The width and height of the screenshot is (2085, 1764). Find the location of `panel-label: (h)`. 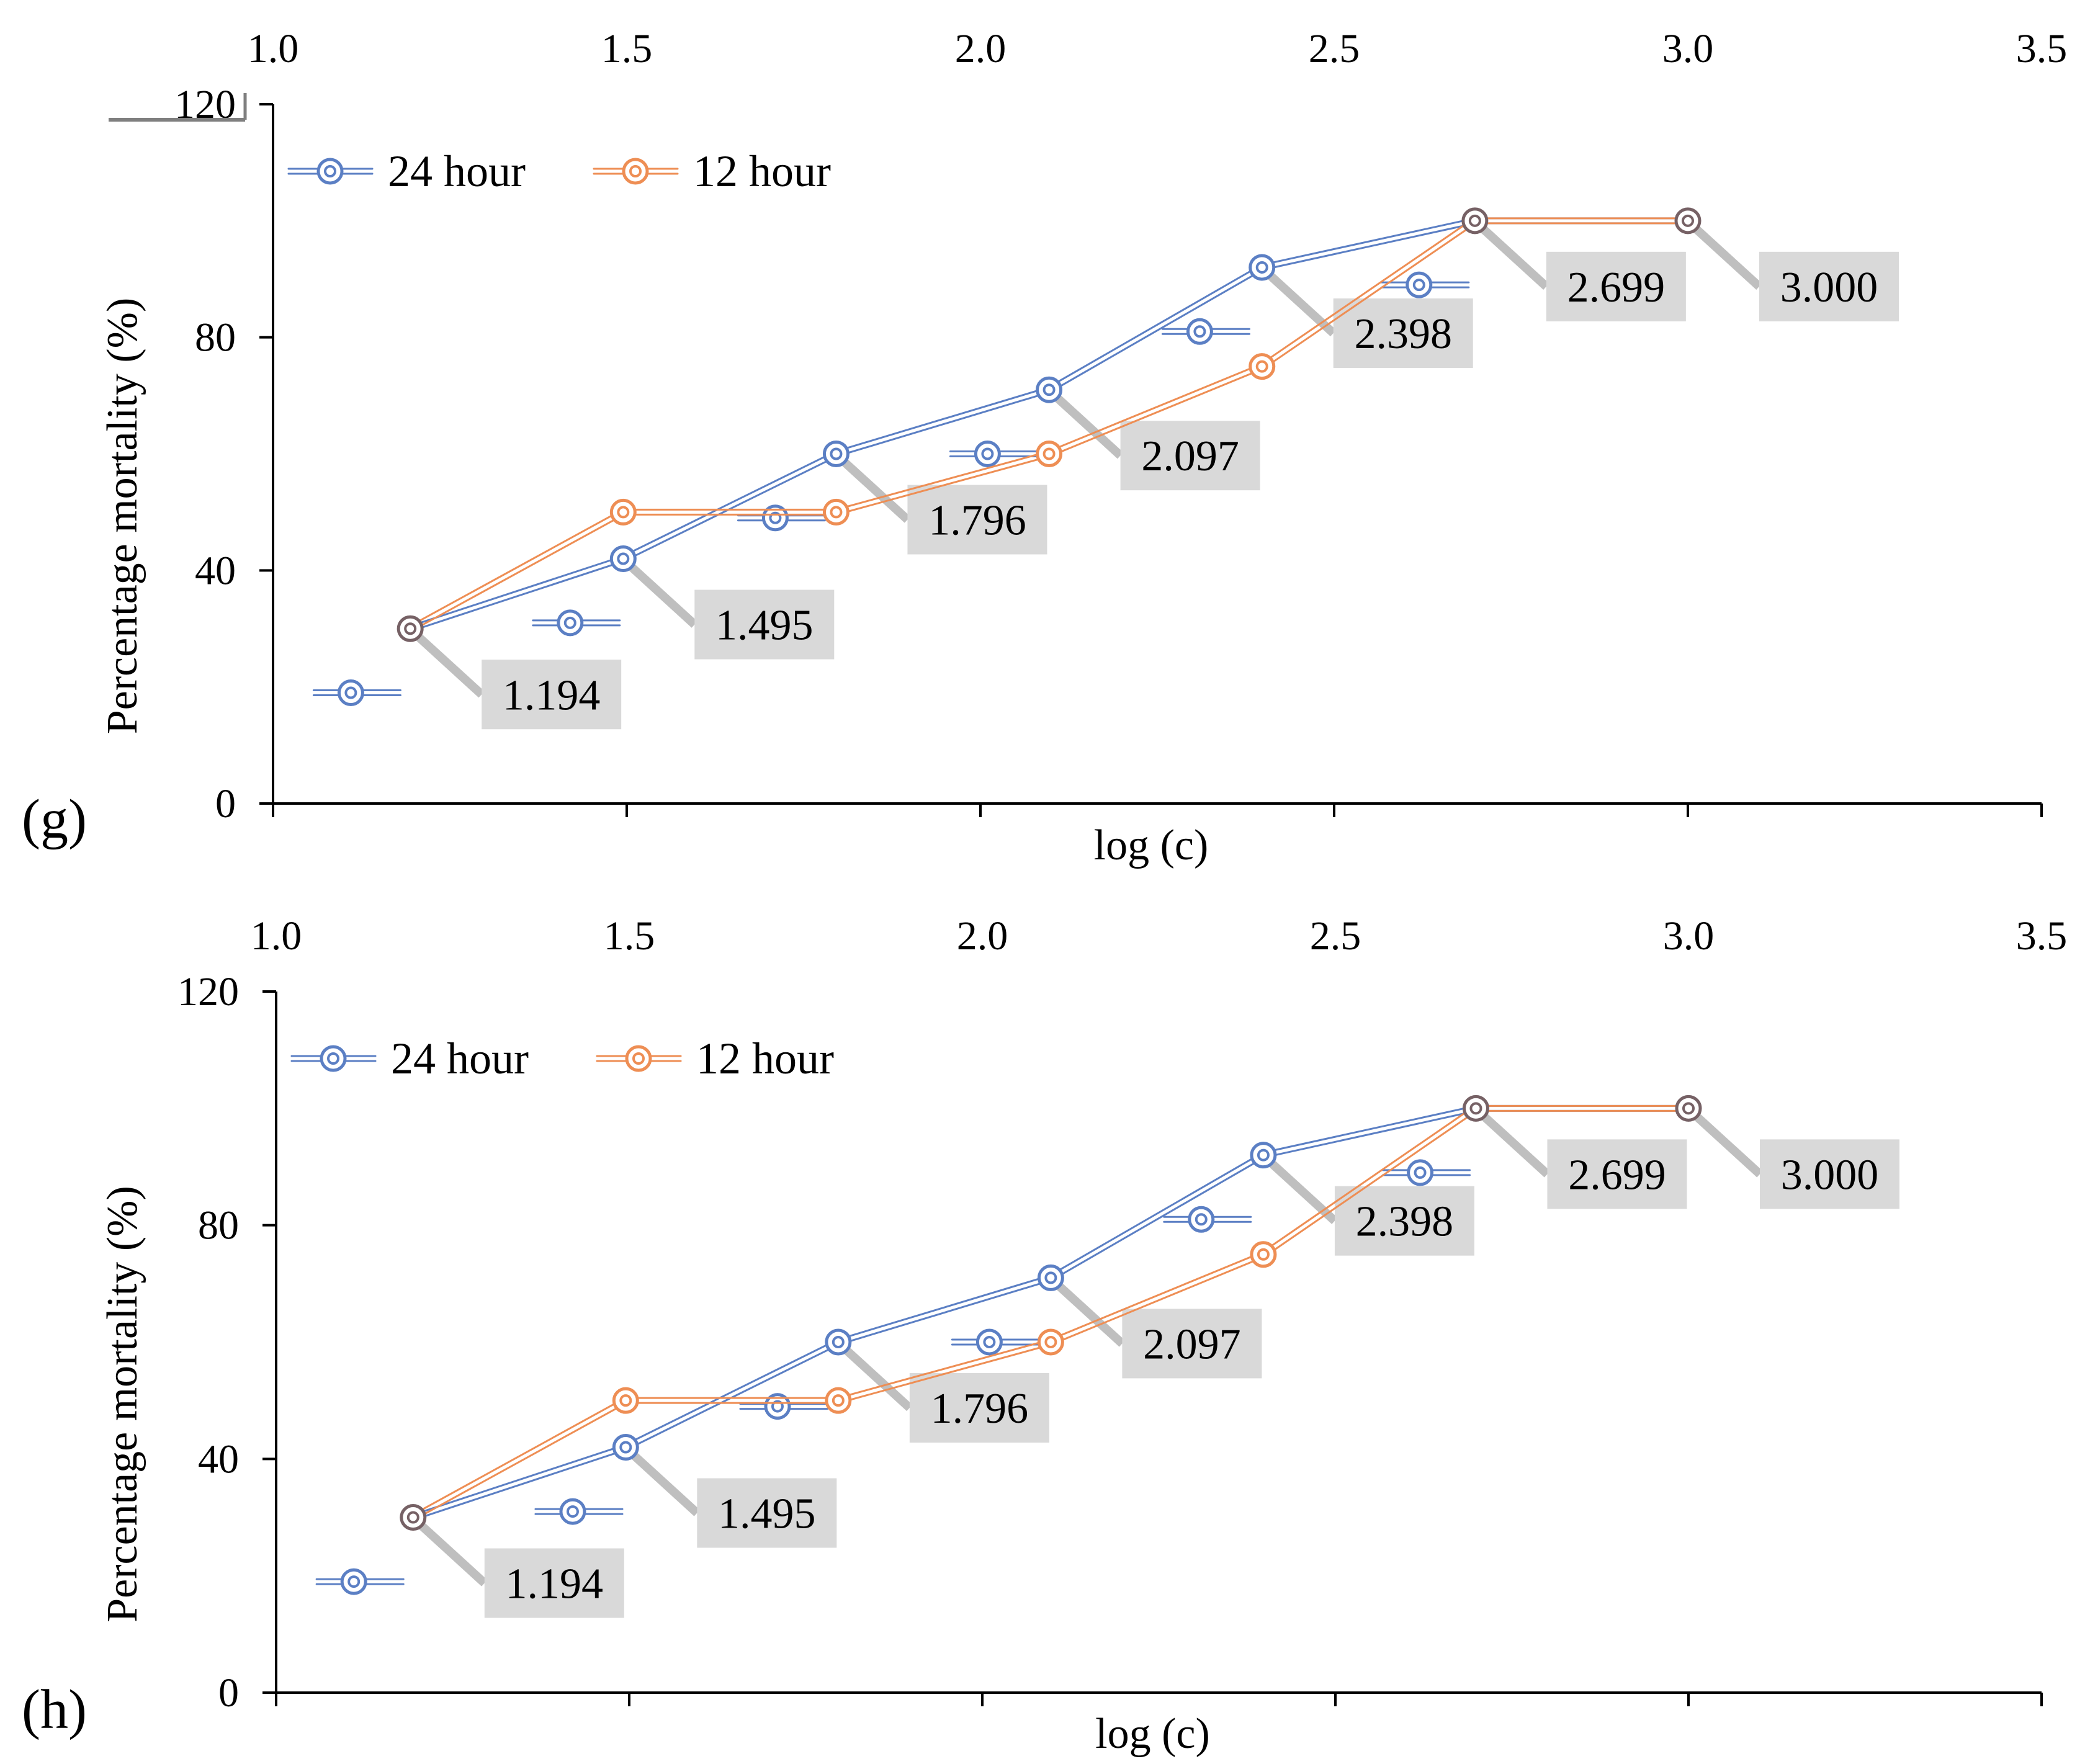

panel-label: (h) is located at coordinates (54, 1709).